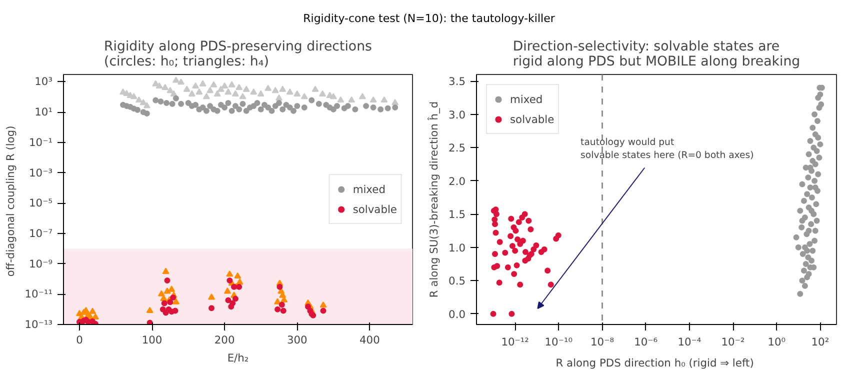  Describe the element at coordinates (655, 363) in the screenshot. I see `x-axis-title: R along PDS direction h₀ (rigid ⇒ left)` at that location.